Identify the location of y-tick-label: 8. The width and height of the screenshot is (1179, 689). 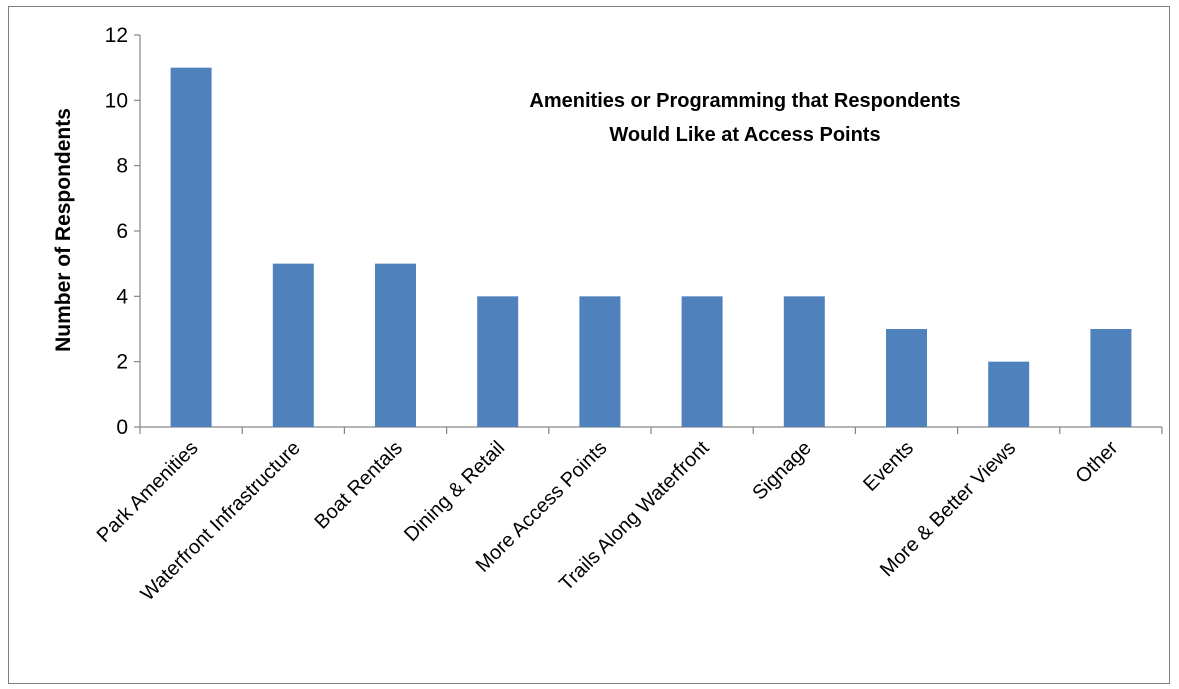
(122, 166).